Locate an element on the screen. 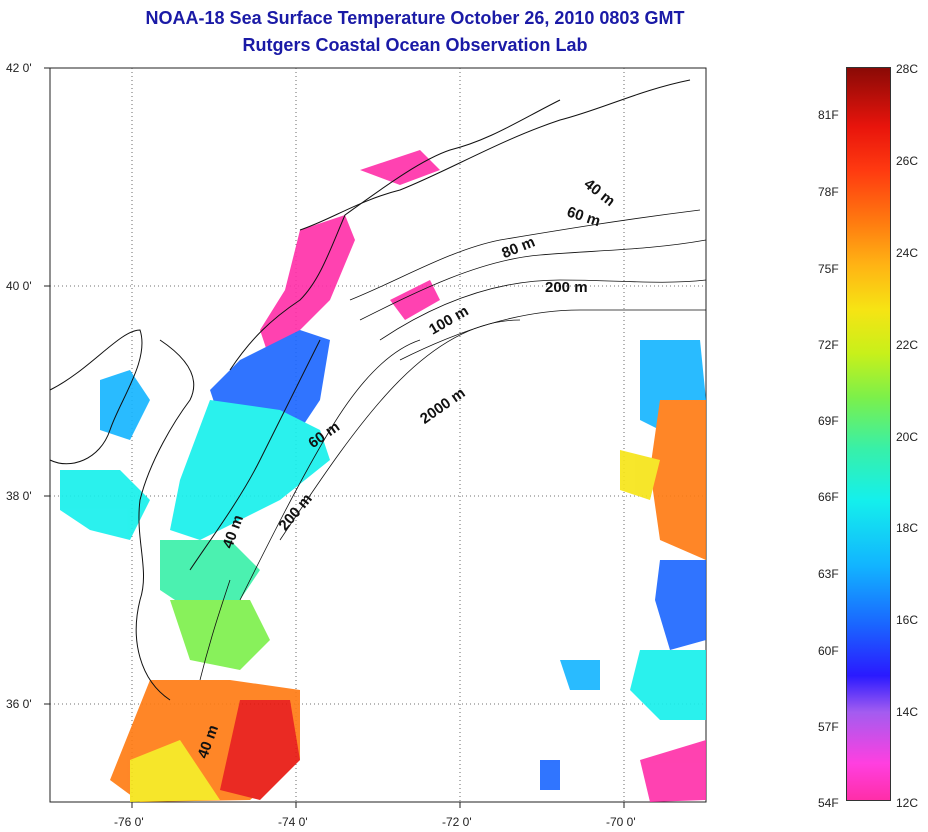  depth-label-2000m: 2000 m is located at coordinates (442, 406).